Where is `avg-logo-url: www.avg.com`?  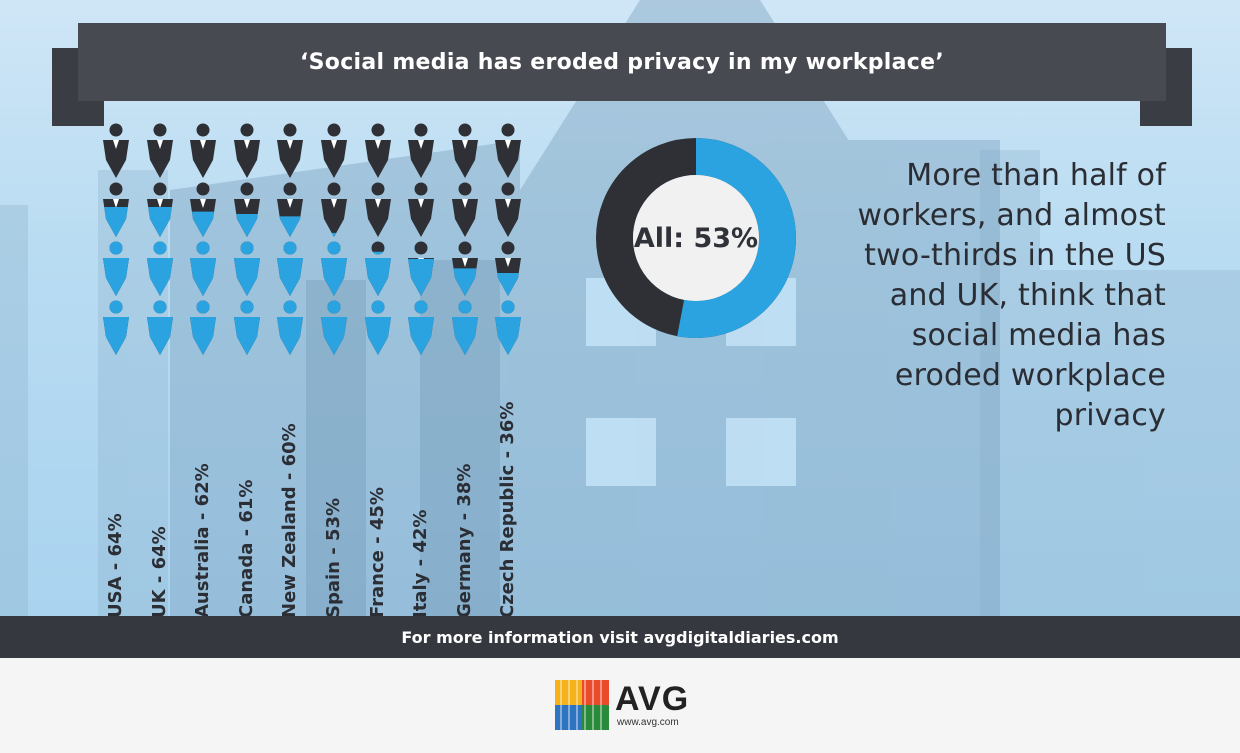 avg-logo-url: www.avg.com is located at coordinates (648, 722).